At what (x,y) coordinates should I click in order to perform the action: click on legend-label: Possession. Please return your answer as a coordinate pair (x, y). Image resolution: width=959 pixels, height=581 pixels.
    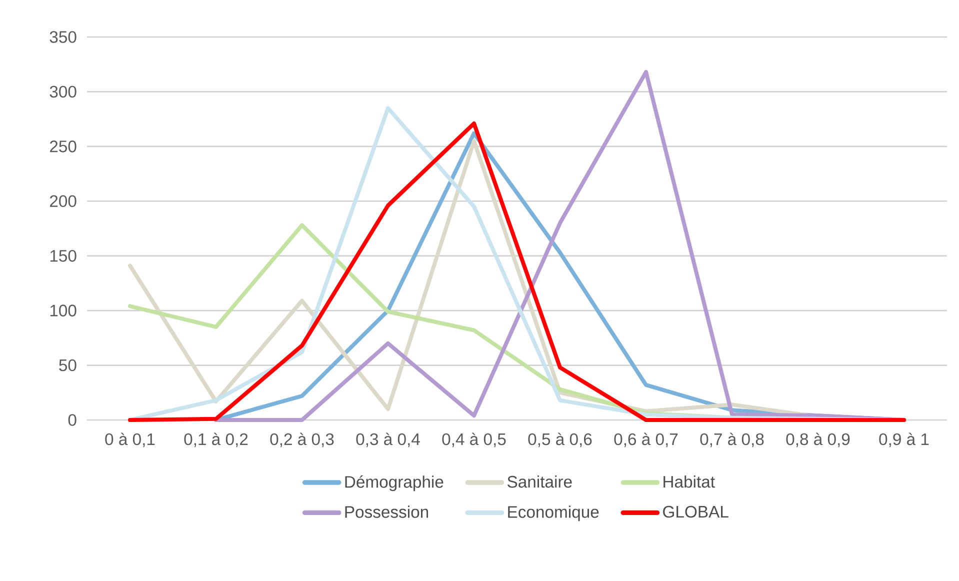
    Looking at the image, I should click on (386, 512).